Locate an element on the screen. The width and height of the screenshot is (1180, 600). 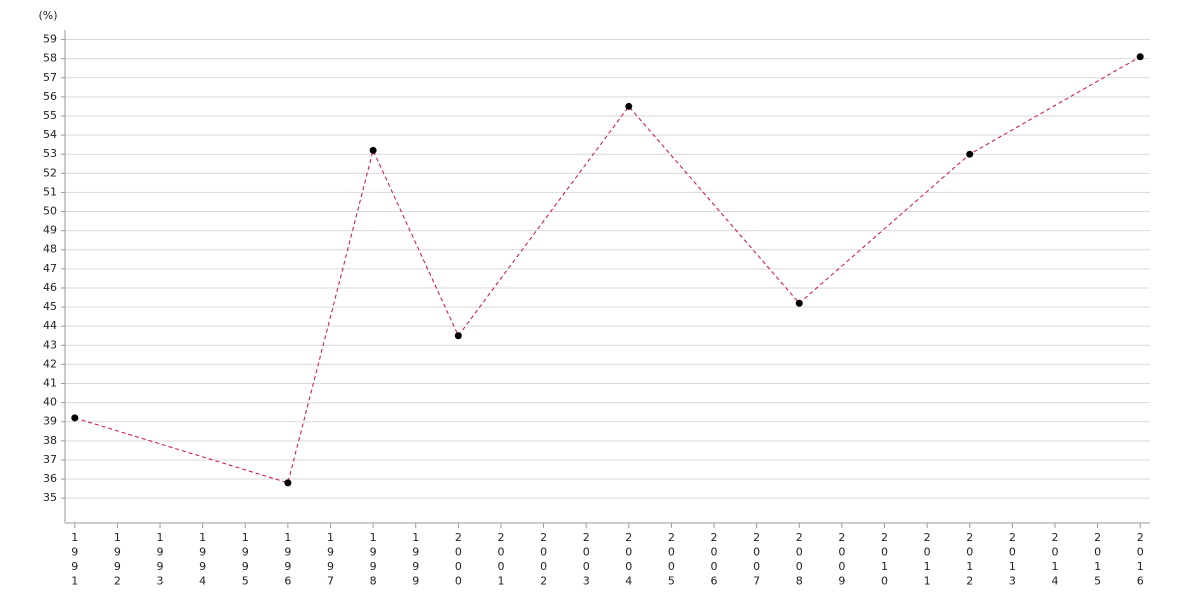
y-tick-label: 43 is located at coordinates (50, 344).